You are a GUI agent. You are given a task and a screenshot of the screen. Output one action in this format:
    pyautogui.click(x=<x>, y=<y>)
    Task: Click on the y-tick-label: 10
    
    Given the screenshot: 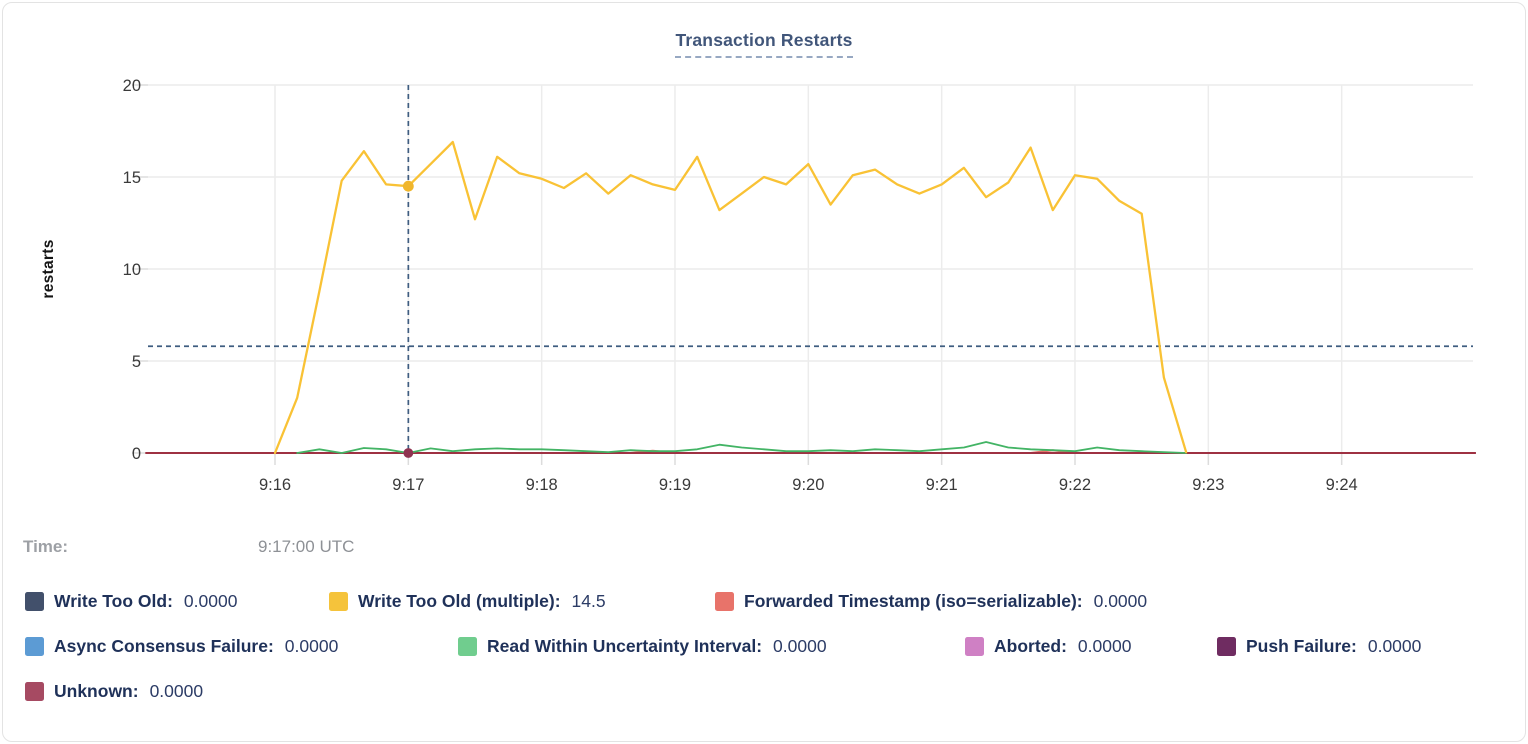 What is the action you would take?
    pyautogui.click(x=132, y=270)
    